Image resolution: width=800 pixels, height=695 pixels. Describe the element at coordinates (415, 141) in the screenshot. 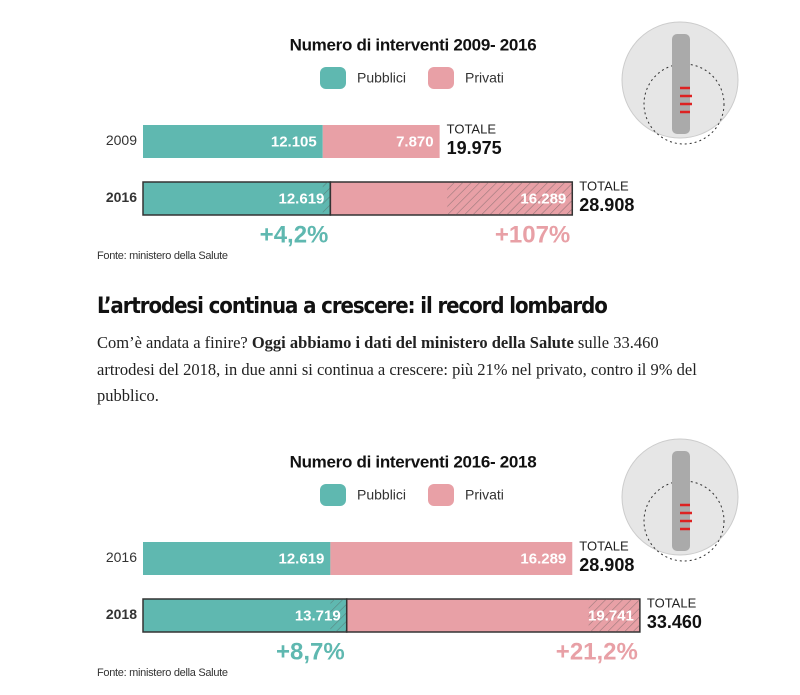

I see `value-label: 7.870` at that location.